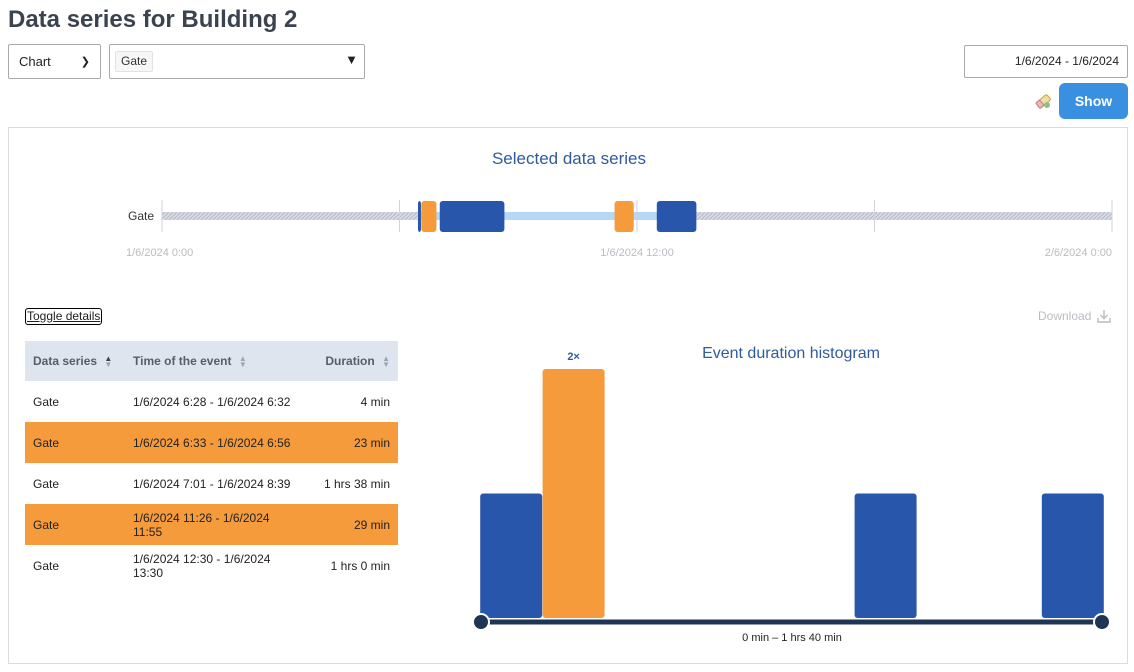  Describe the element at coordinates (215, 524) in the screenshot. I see `cell-time: 1/6/2024 11:26 - 1/6/2024 11:55` at that location.